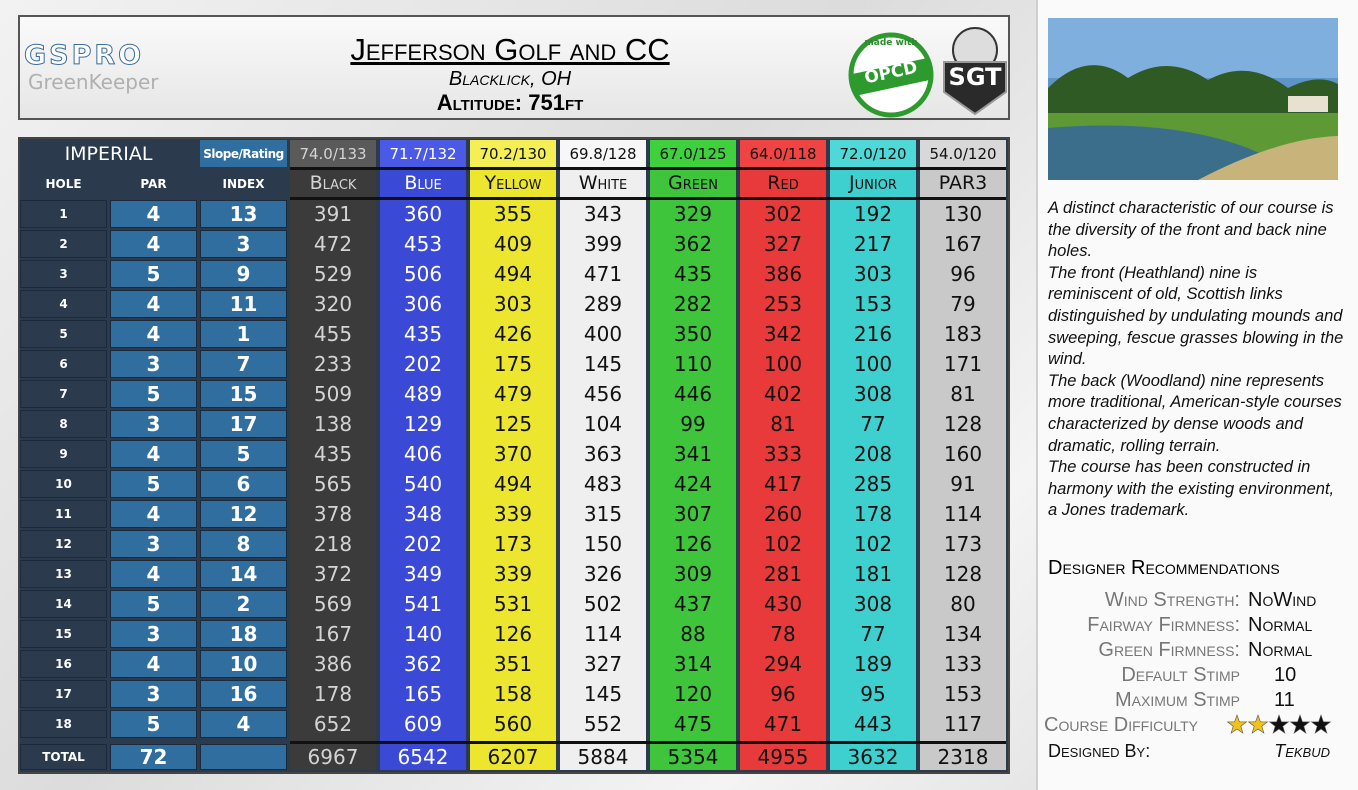  Describe the element at coordinates (513, 424) in the screenshot. I see `hole-yardage: 125` at that location.